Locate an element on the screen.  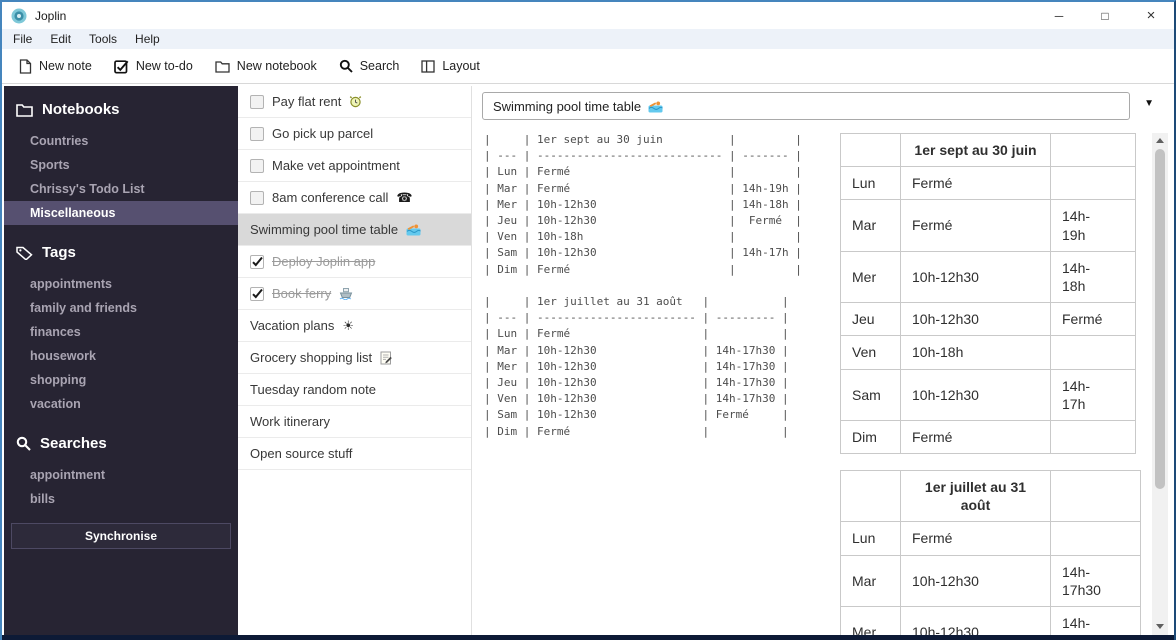
minimize-button: ─ is located at coordinates (1059, 15).